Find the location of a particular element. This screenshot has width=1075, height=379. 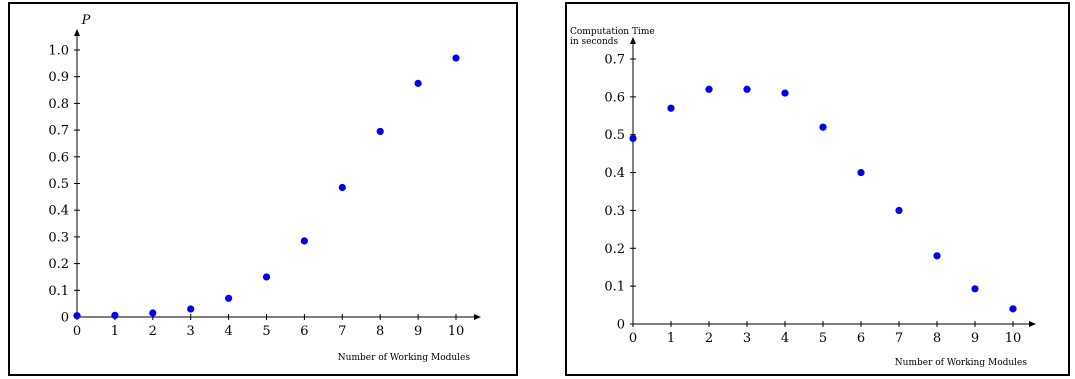

probability-y-tick-label: 0.5 is located at coordinates (58, 184).